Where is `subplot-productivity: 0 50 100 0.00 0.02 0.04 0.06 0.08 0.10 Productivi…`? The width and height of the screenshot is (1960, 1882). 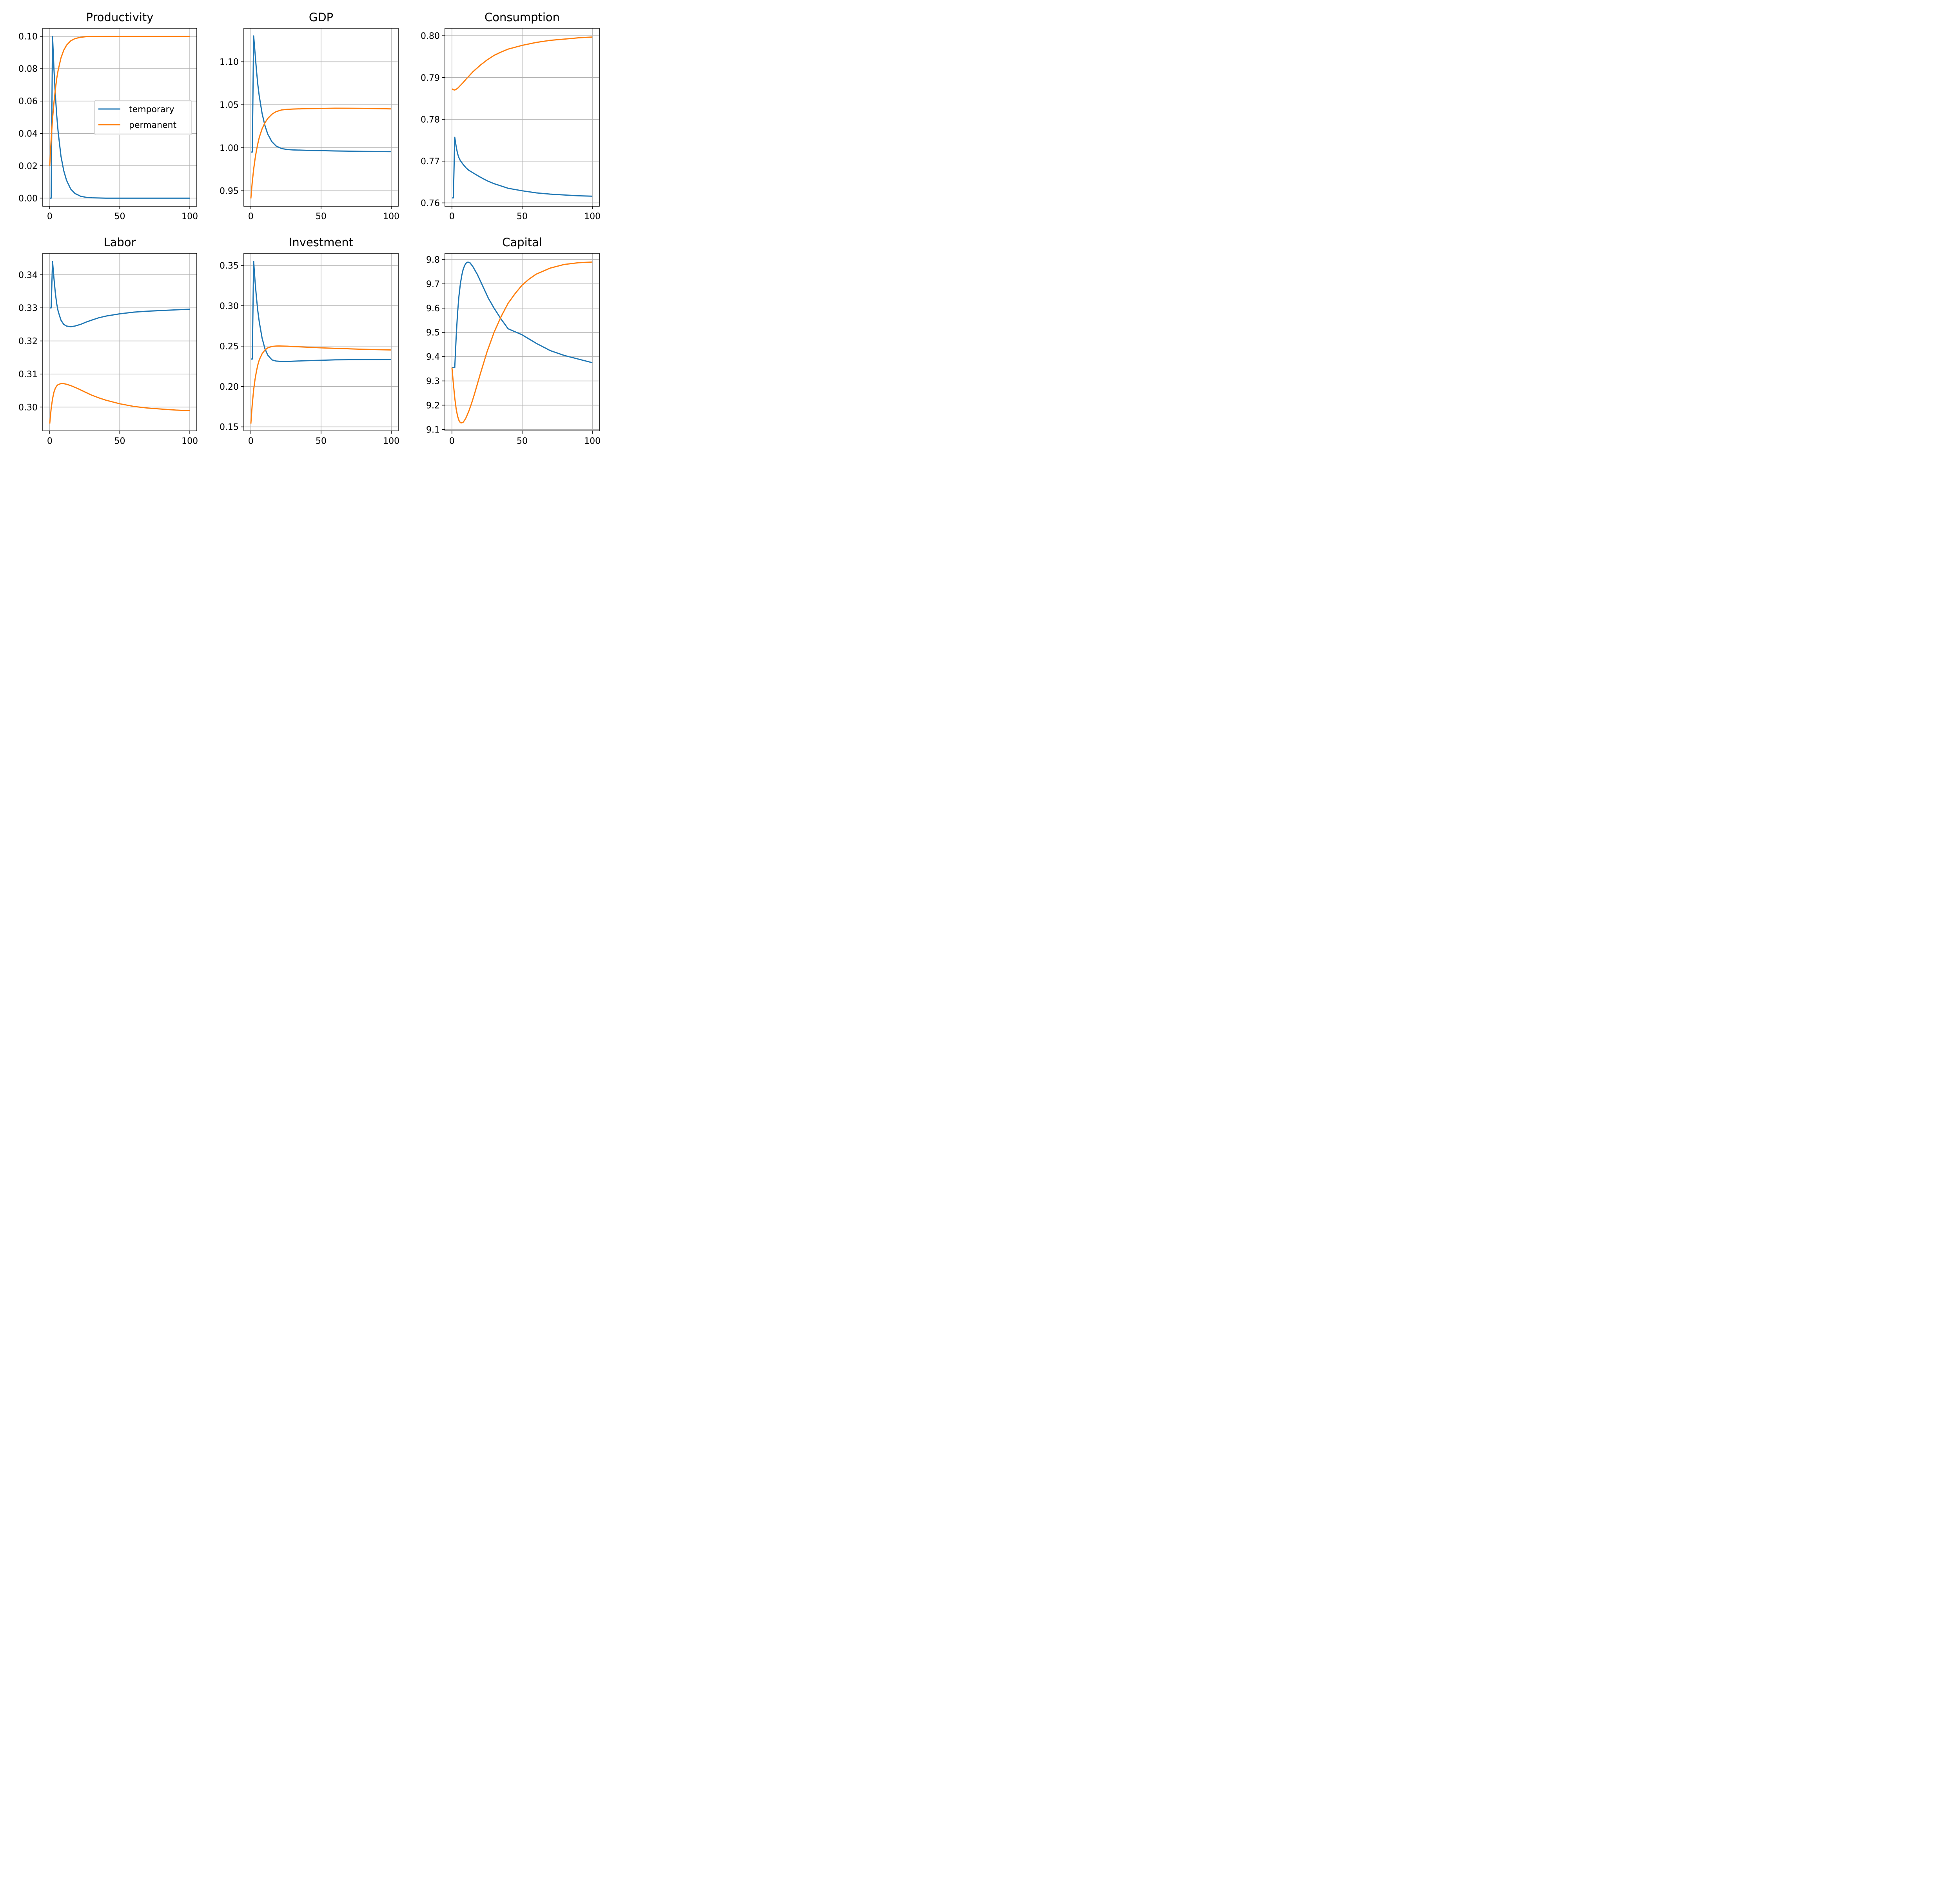
subplot-productivity: 0 50 100 0.00 0.02 0.04 0.06 0.08 0.10 Productivi… is located at coordinates (108, 116).